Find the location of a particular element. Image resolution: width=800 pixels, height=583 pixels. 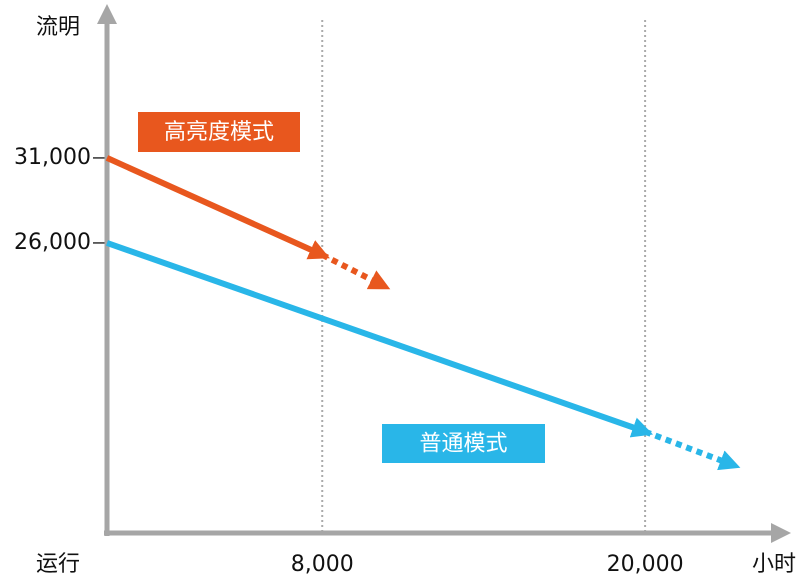

y-tick-label: 31,000 is located at coordinates (52, 157).